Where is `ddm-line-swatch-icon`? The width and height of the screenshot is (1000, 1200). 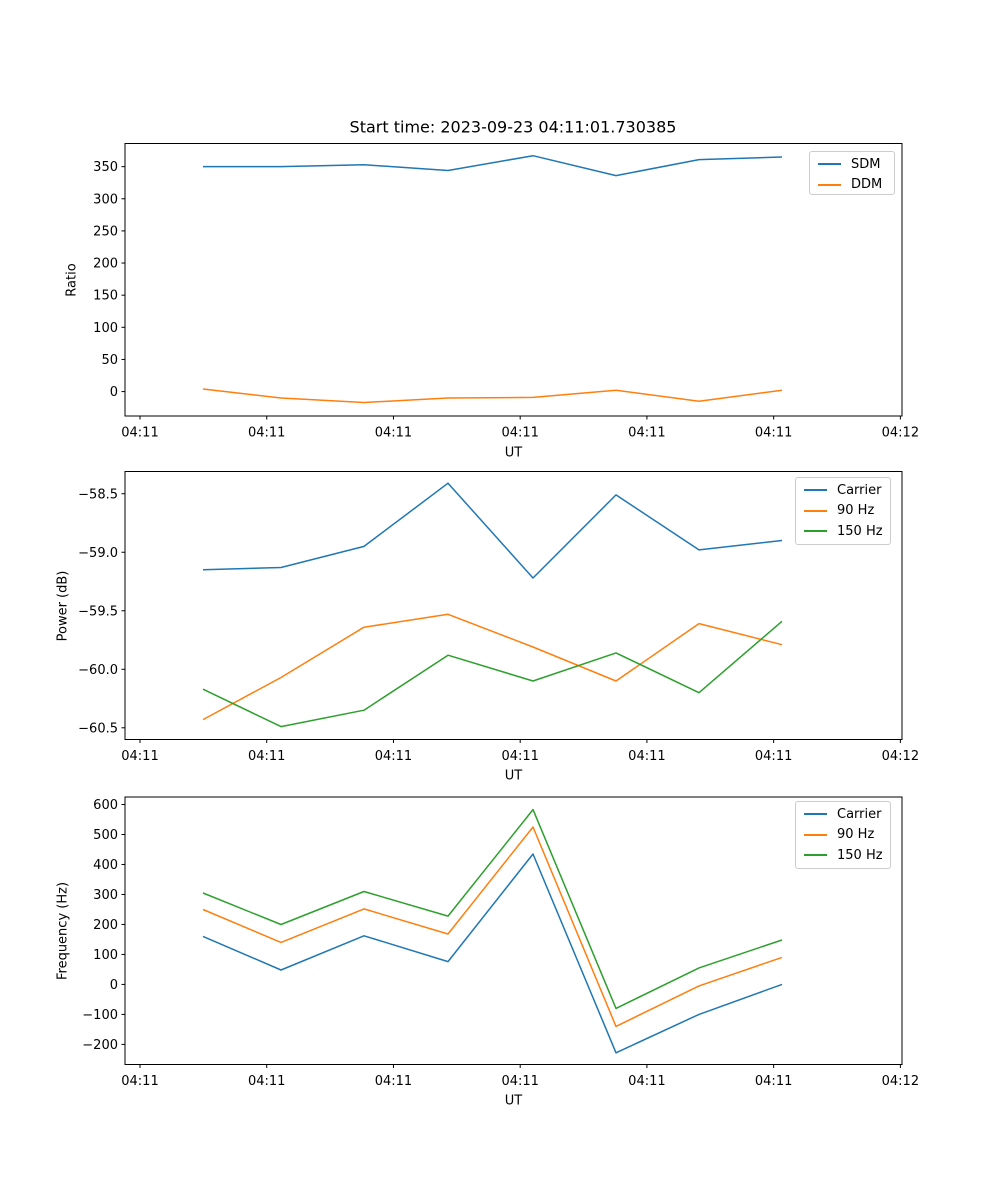 ddm-line-swatch-icon is located at coordinates (829, 184).